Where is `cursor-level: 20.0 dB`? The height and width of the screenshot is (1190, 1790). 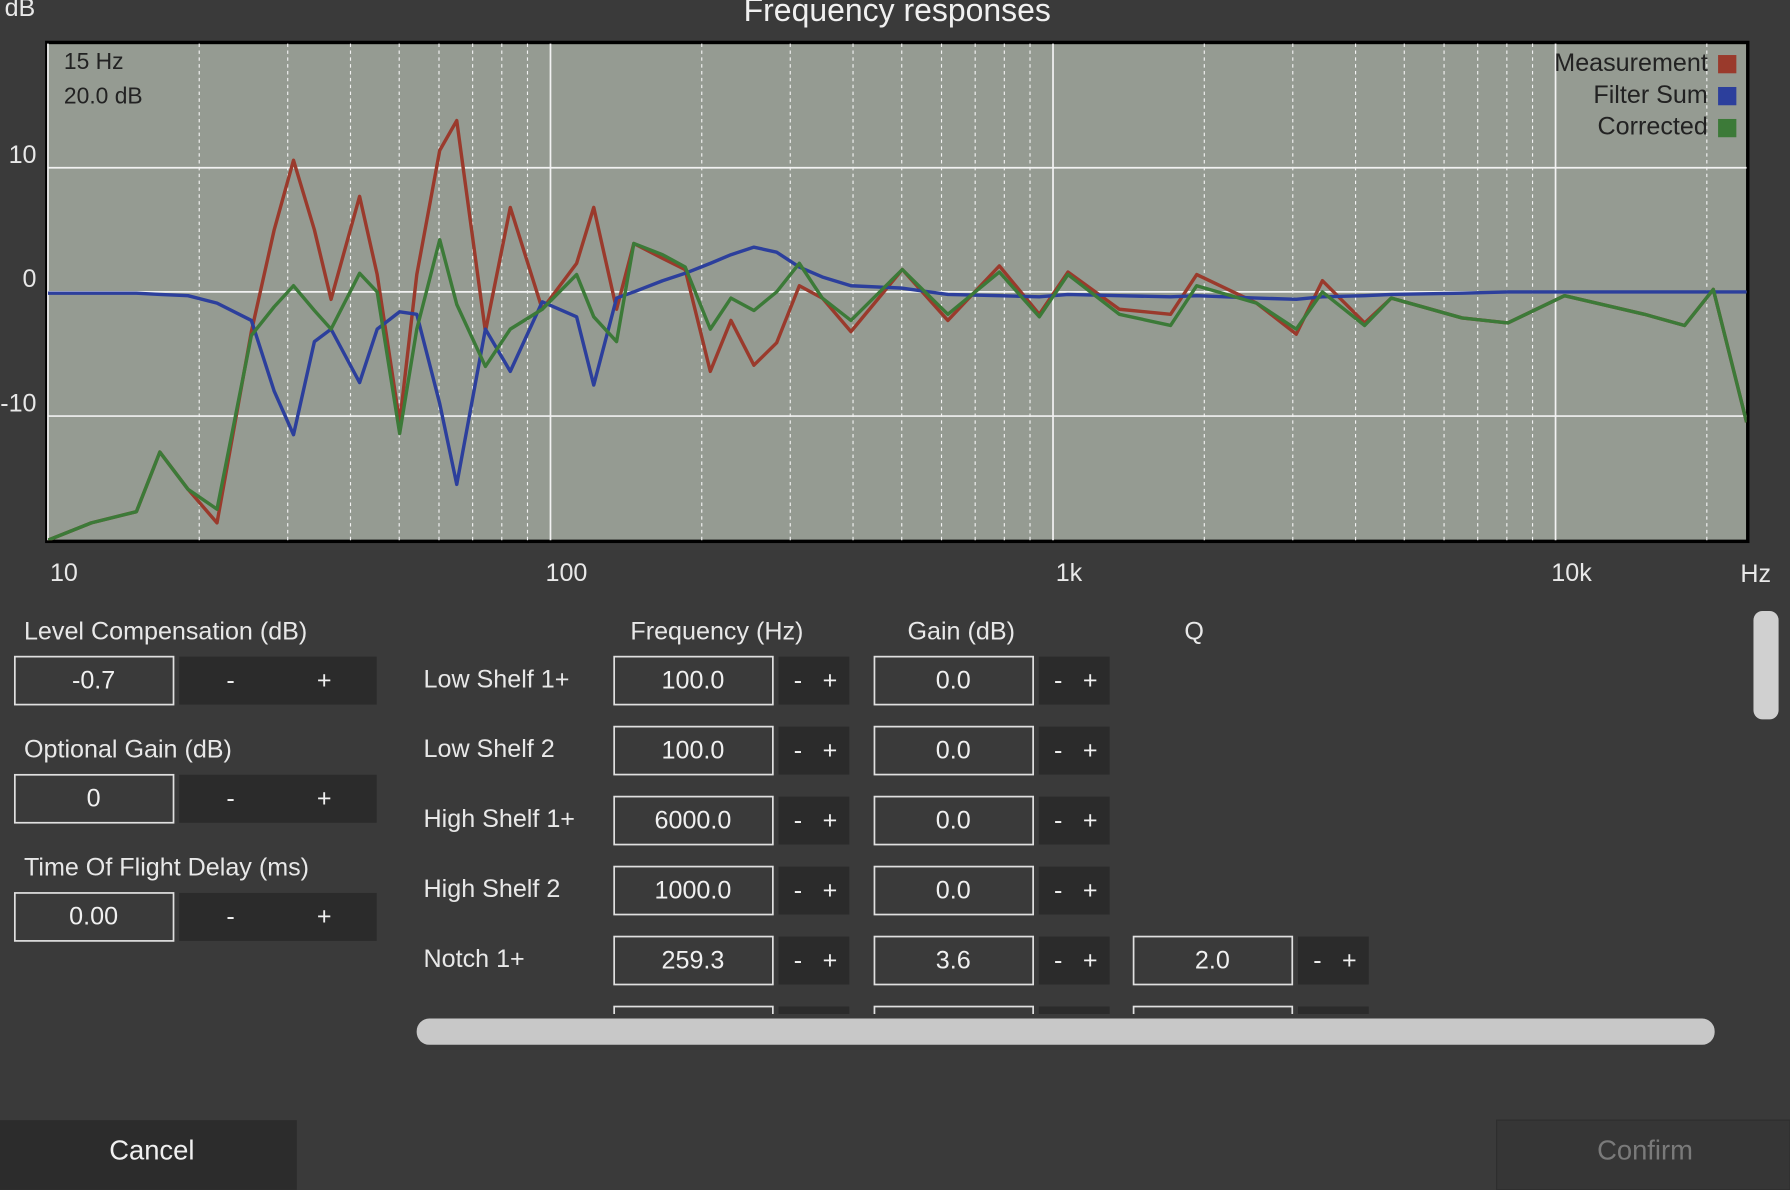 cursor-level: 20.0 dB is located at coordinates (103, 95).